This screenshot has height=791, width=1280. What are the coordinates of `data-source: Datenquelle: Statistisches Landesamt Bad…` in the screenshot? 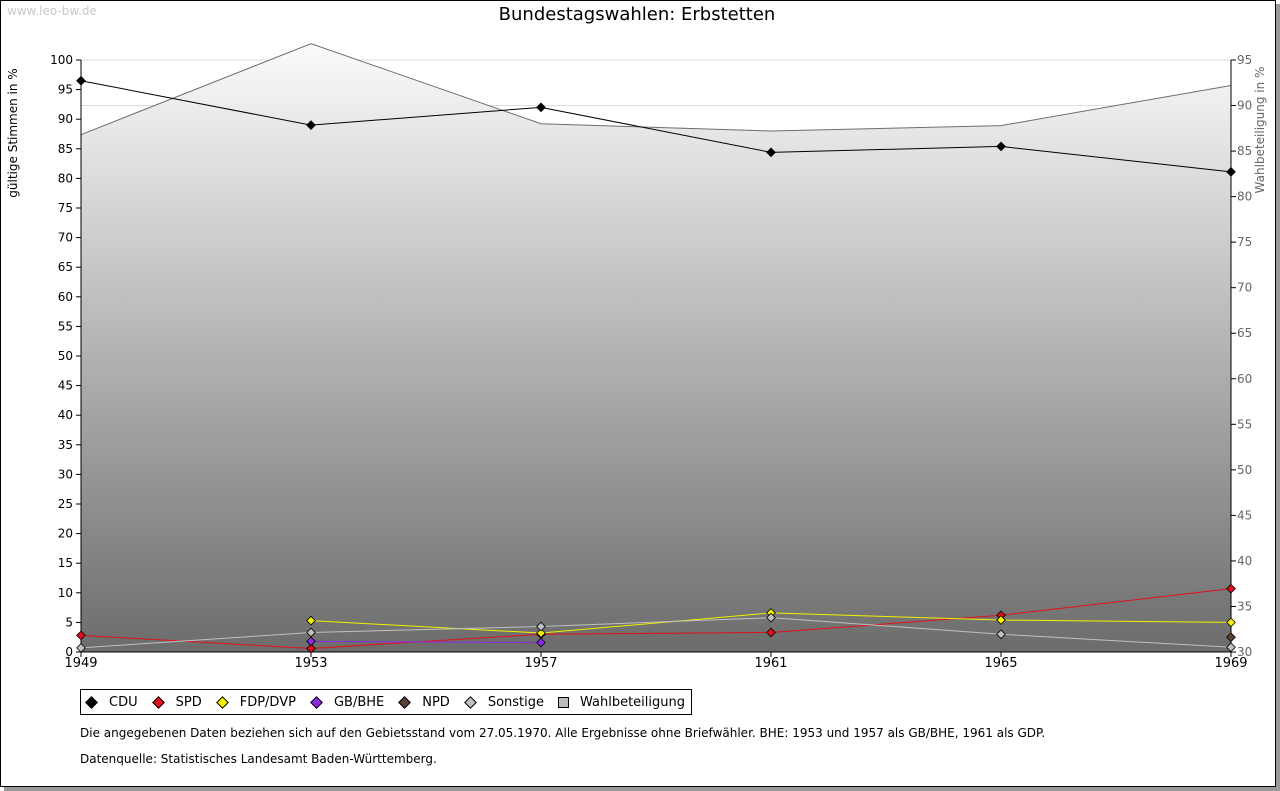 It's located at (258, 759).